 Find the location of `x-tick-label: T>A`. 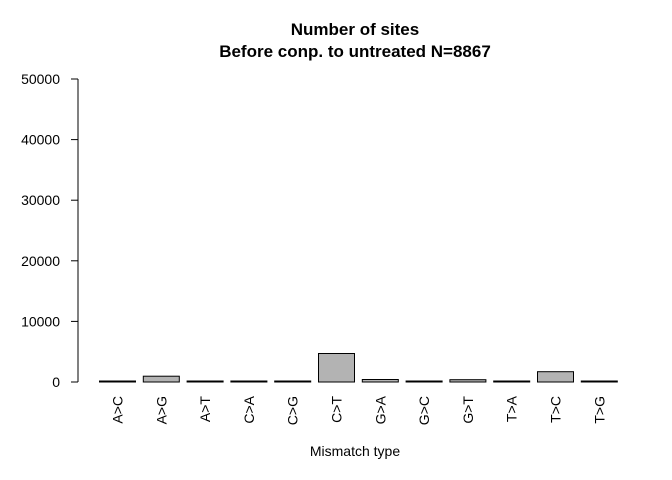

x-tick-label: T>A is located at coordinates (512, 408).